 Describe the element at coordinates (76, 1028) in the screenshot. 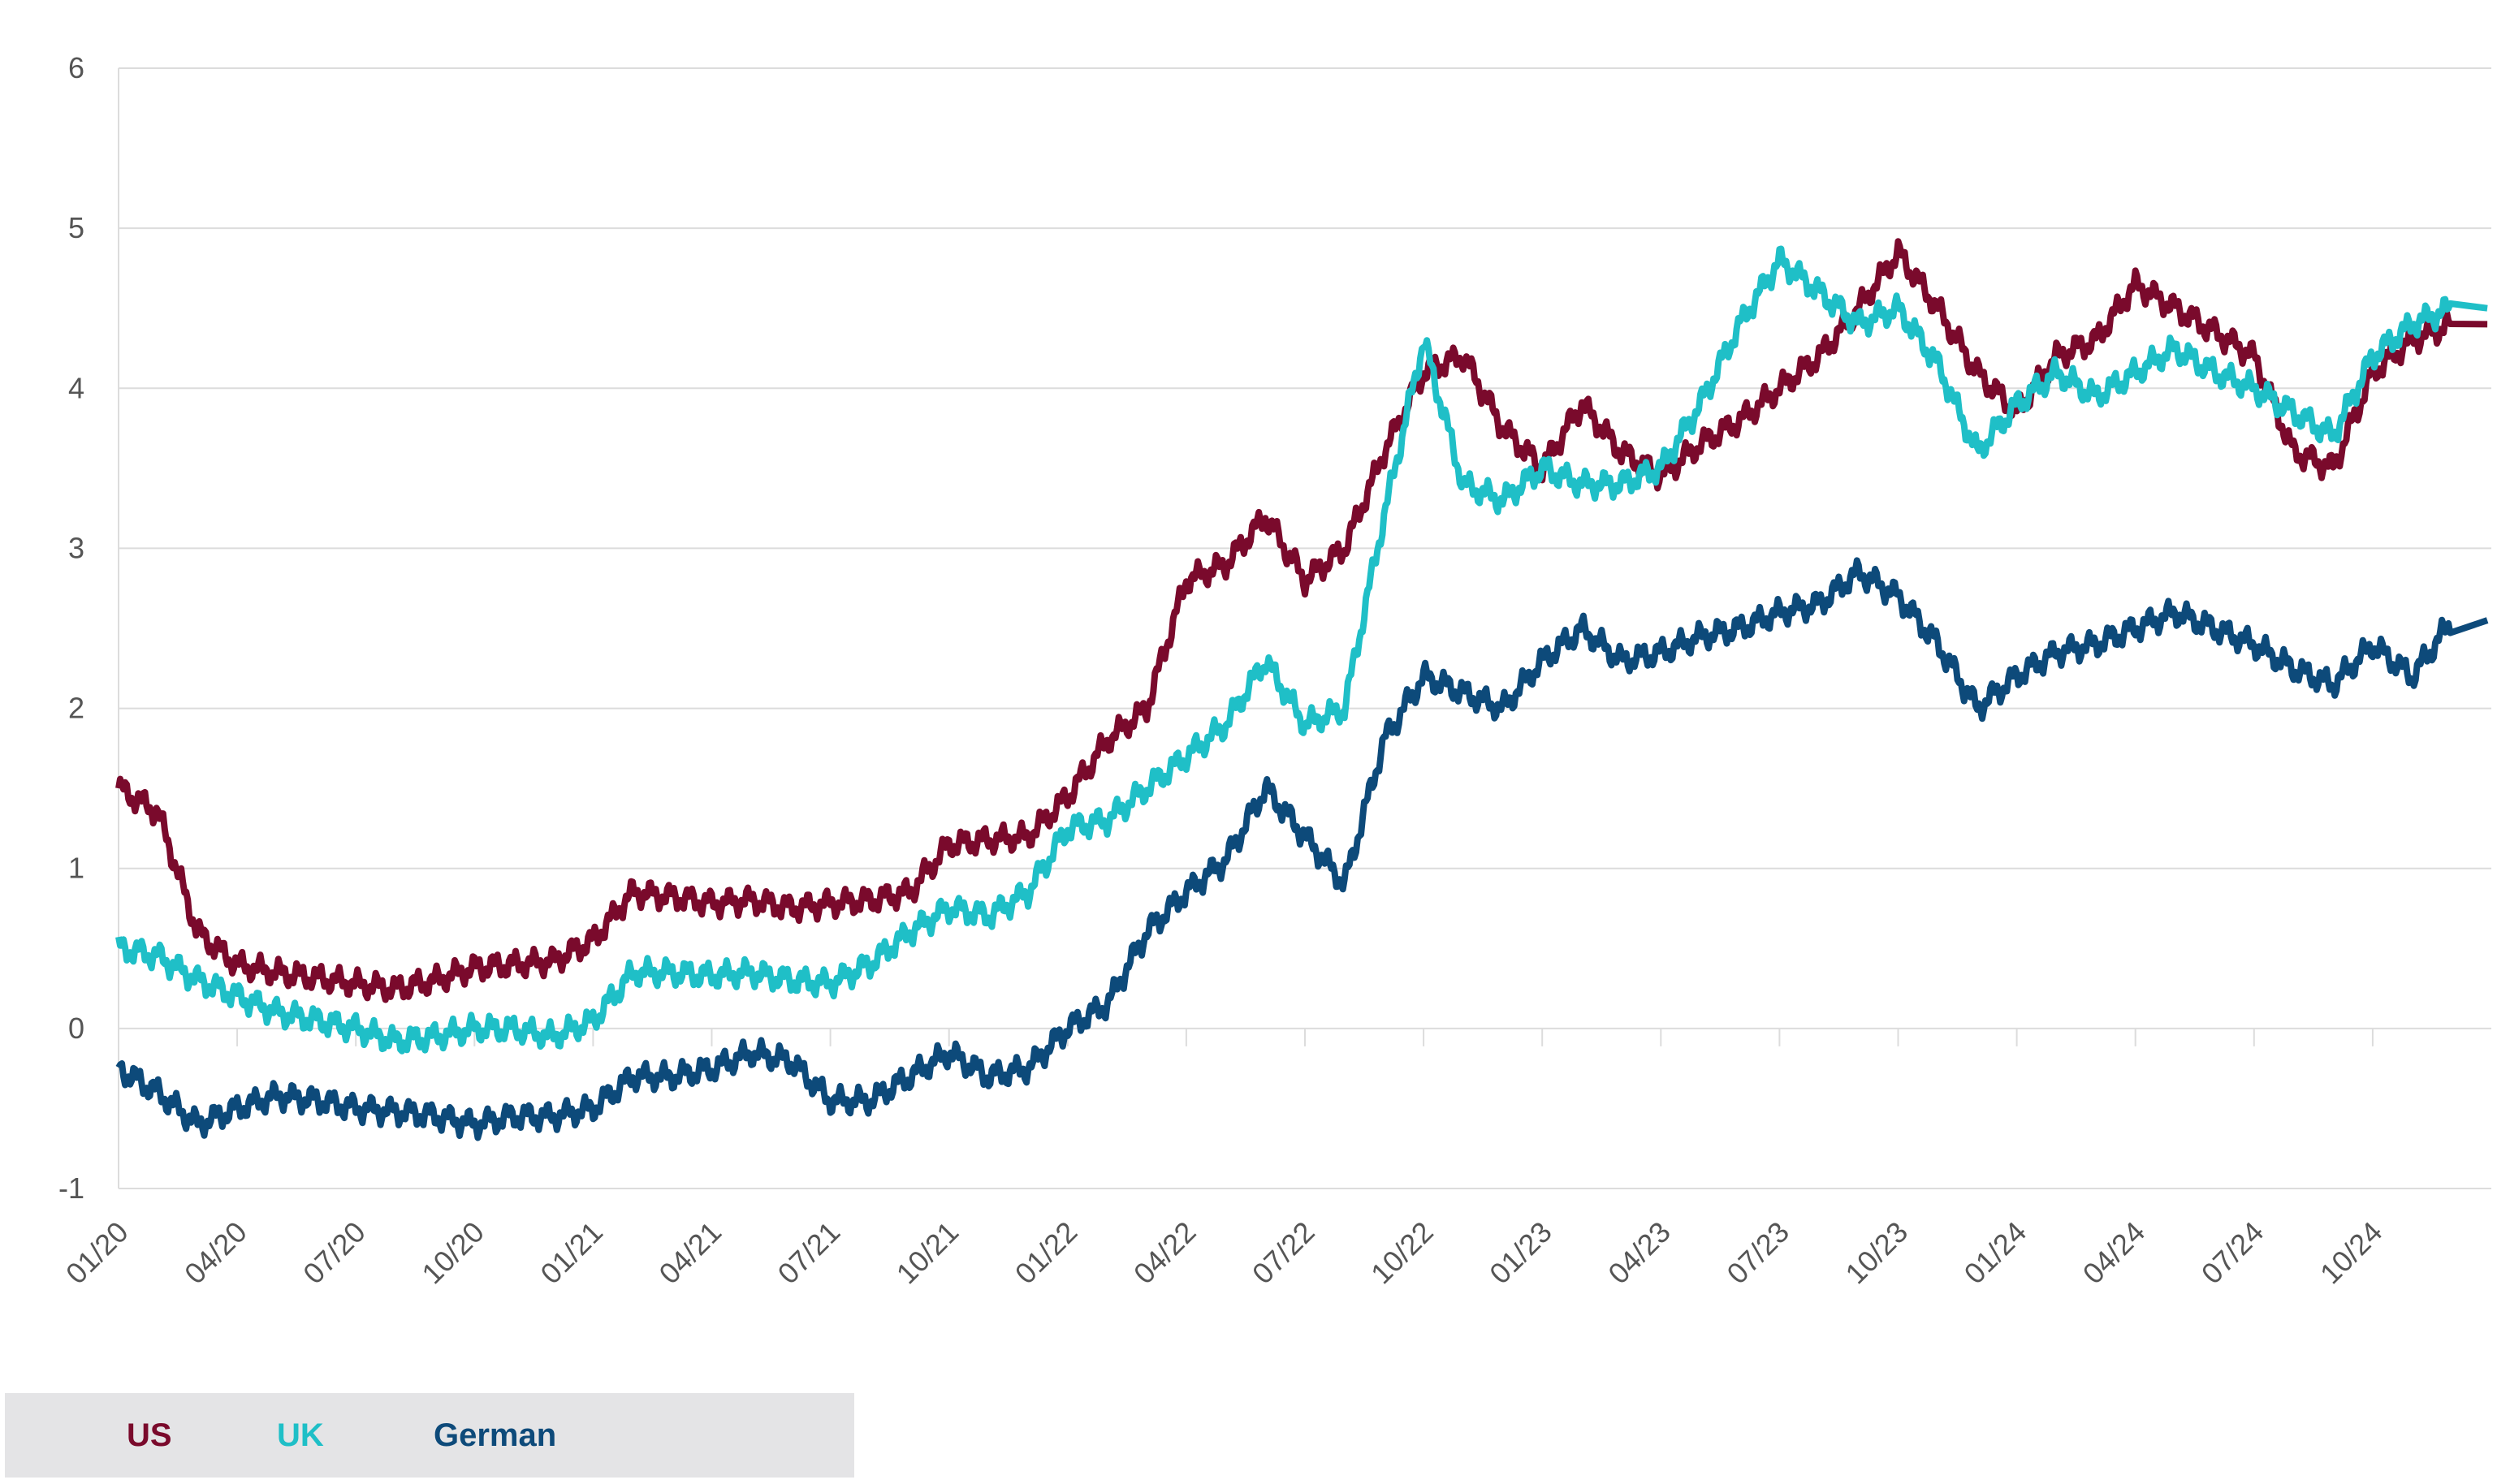

I see `y-tick-label: 0` at that location.